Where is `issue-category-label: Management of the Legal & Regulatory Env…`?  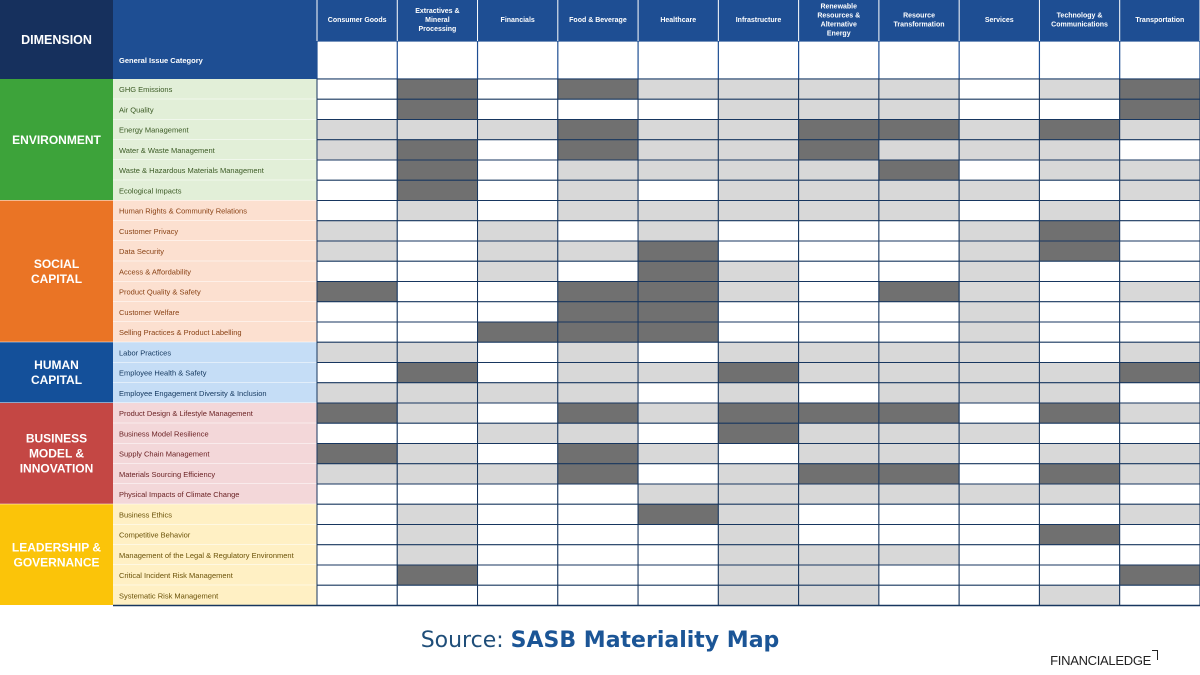
issue-category-label: Management of the Legal & Regulatory Env… is located at coordinates (207, 555).